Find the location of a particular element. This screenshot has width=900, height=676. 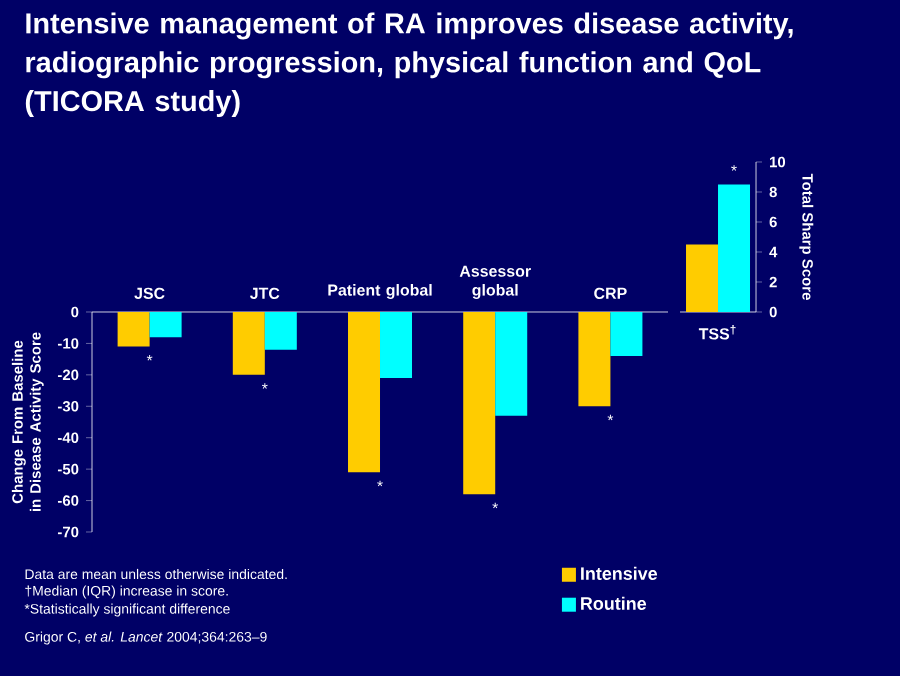

chart-title: Intensive management of RA improves disease activity, radiographic progression, physical function and QoL (TICORA study) is located at coordinates (409, 65).